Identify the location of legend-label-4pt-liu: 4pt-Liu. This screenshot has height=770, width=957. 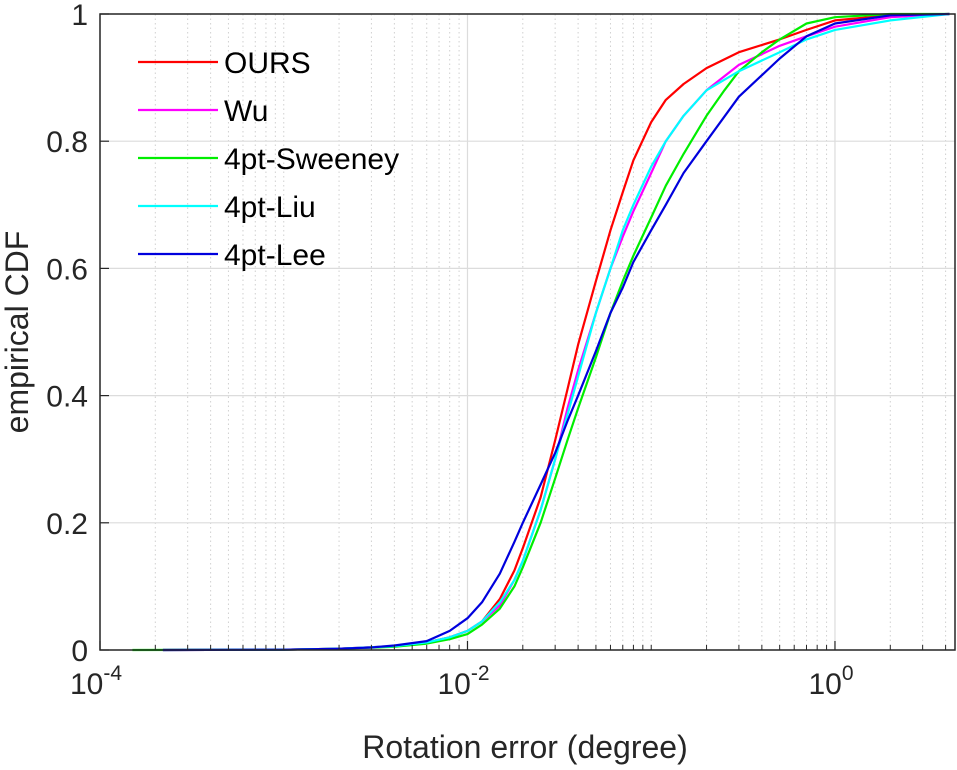
(270, 207).